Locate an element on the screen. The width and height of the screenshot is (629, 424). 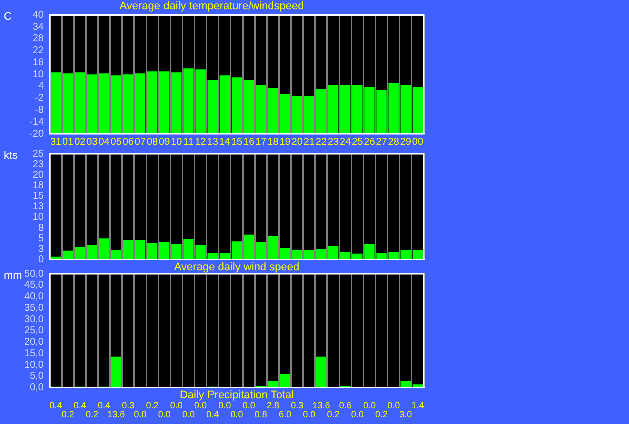
x-tick-label: 24 is located at coordinates (346, 142).